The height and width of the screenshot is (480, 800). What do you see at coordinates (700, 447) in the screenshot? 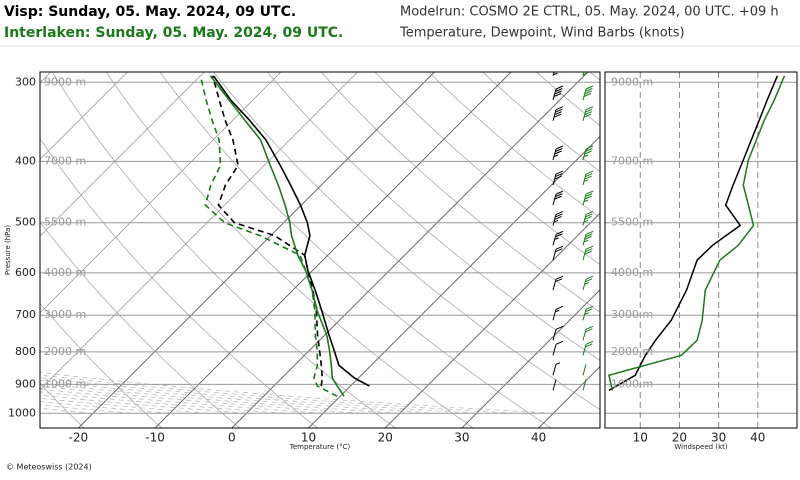
I see `wind-axis-label: Windspeed (kt)` at bounding box center [700, 447].